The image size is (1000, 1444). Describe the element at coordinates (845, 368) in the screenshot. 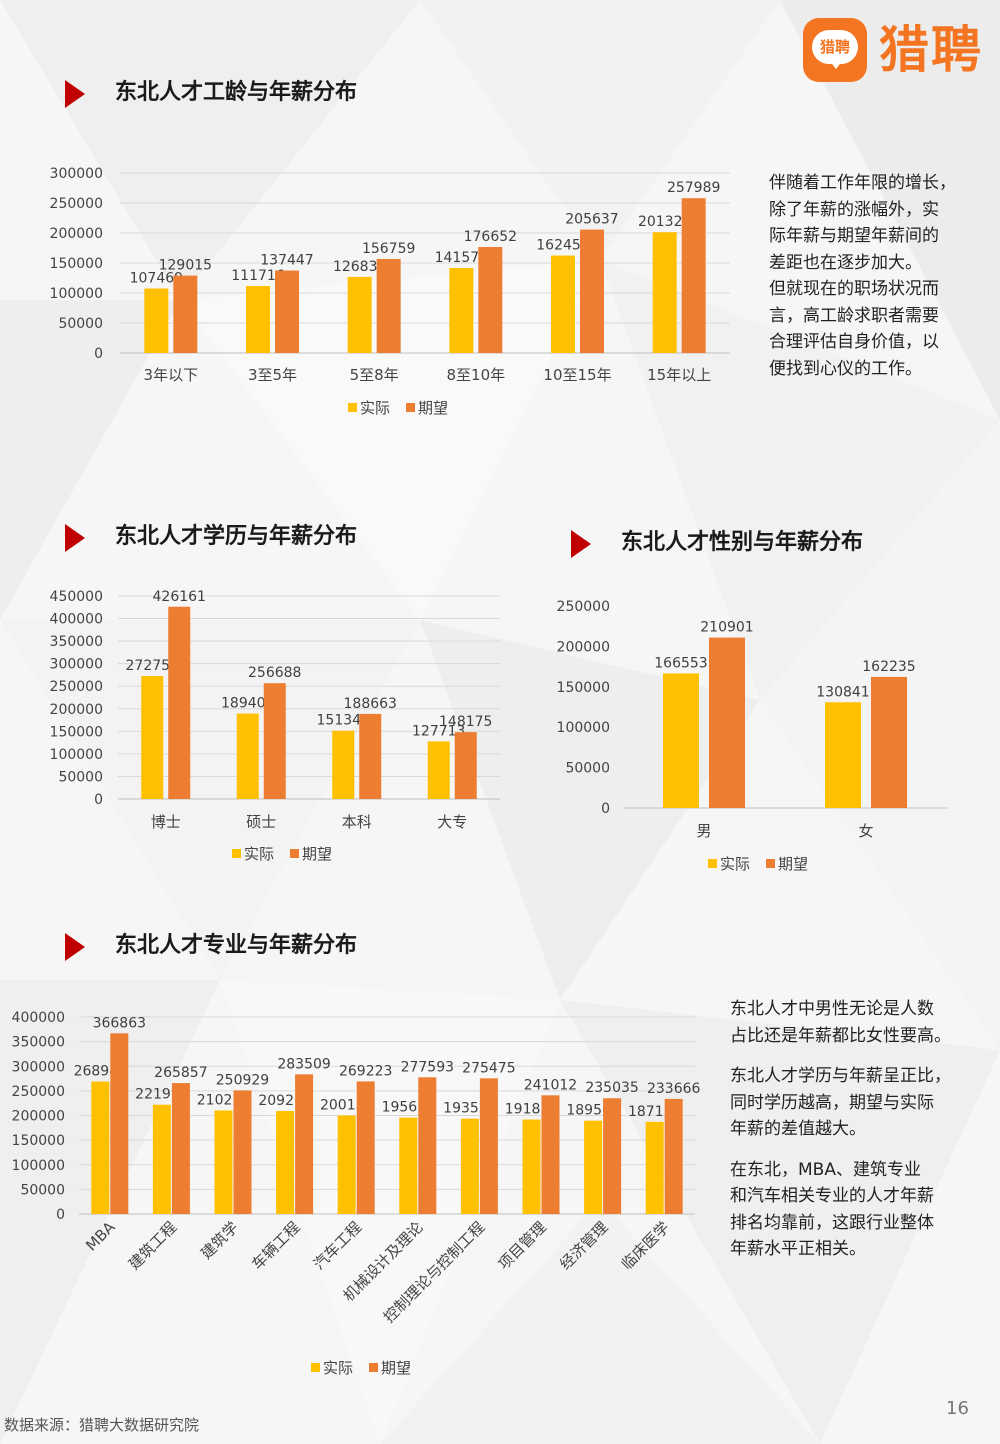

I see `text-line: 便找到心仪的工作。` at that location.